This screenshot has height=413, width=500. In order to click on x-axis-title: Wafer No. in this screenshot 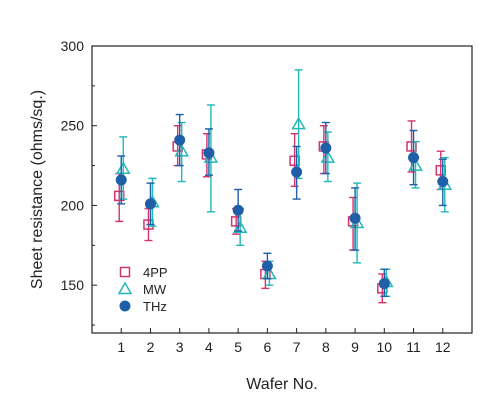, I will do `click(281, 384)`.